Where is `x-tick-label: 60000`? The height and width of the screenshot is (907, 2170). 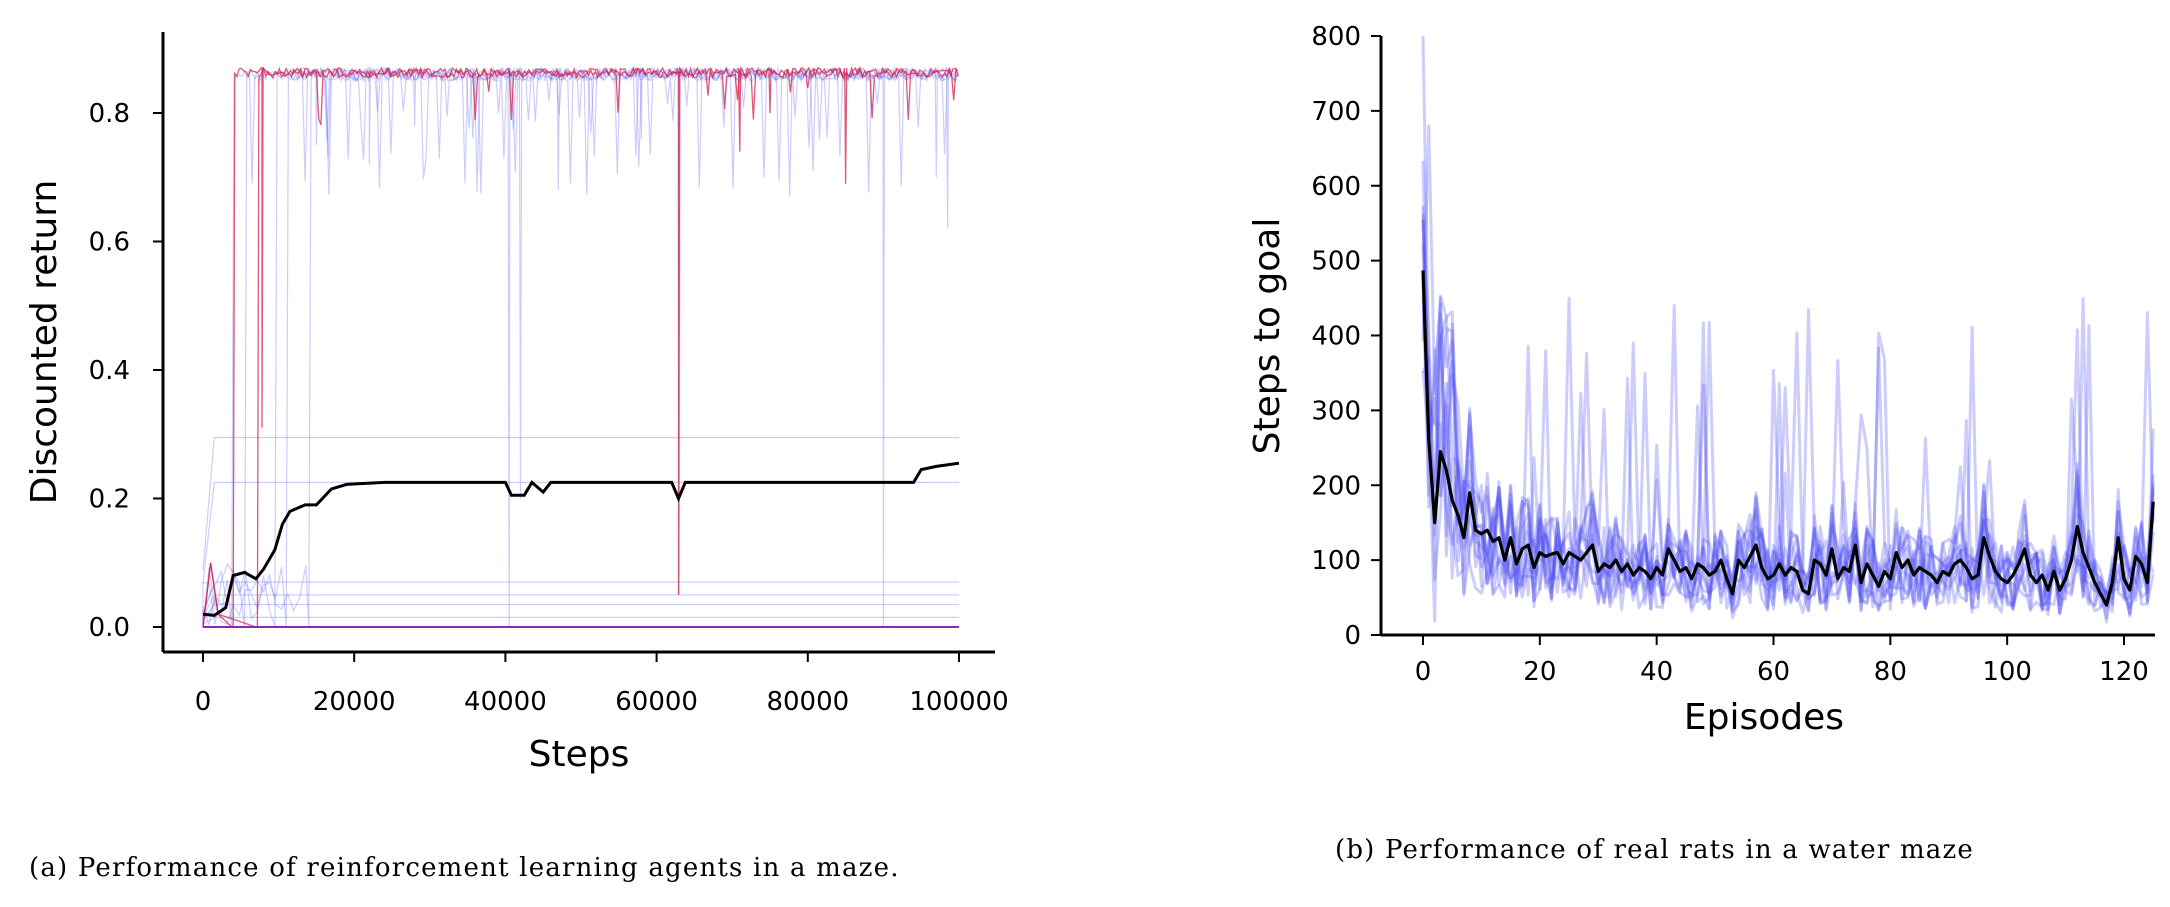 x-tick-label: 60000 is located at coordinates (656, 702).